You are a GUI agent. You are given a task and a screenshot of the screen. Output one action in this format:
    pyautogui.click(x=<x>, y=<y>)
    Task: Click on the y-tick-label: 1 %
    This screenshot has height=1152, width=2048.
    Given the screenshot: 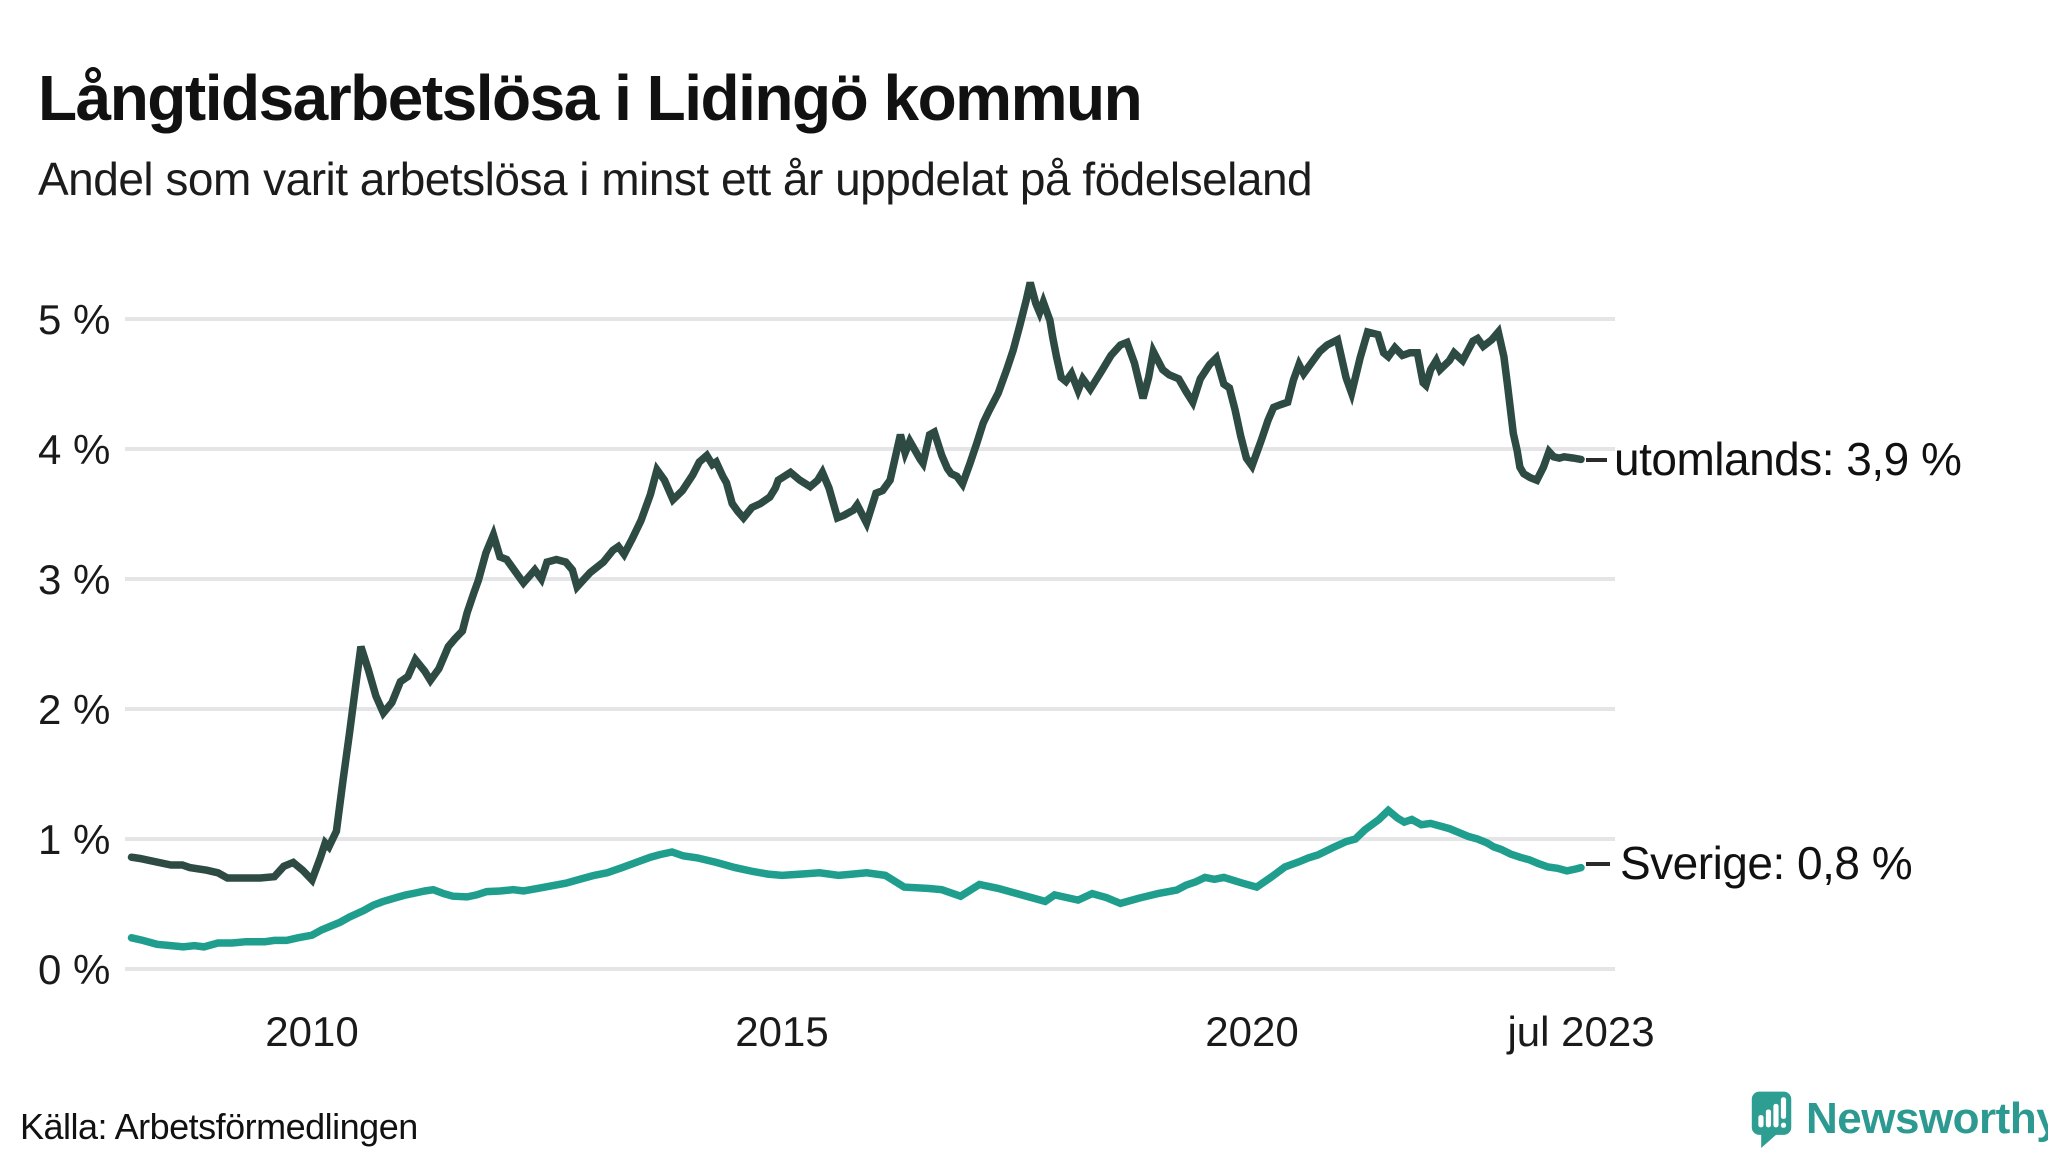 What is the action you would take?
    pyautogui.click(x=74, y=839)
    